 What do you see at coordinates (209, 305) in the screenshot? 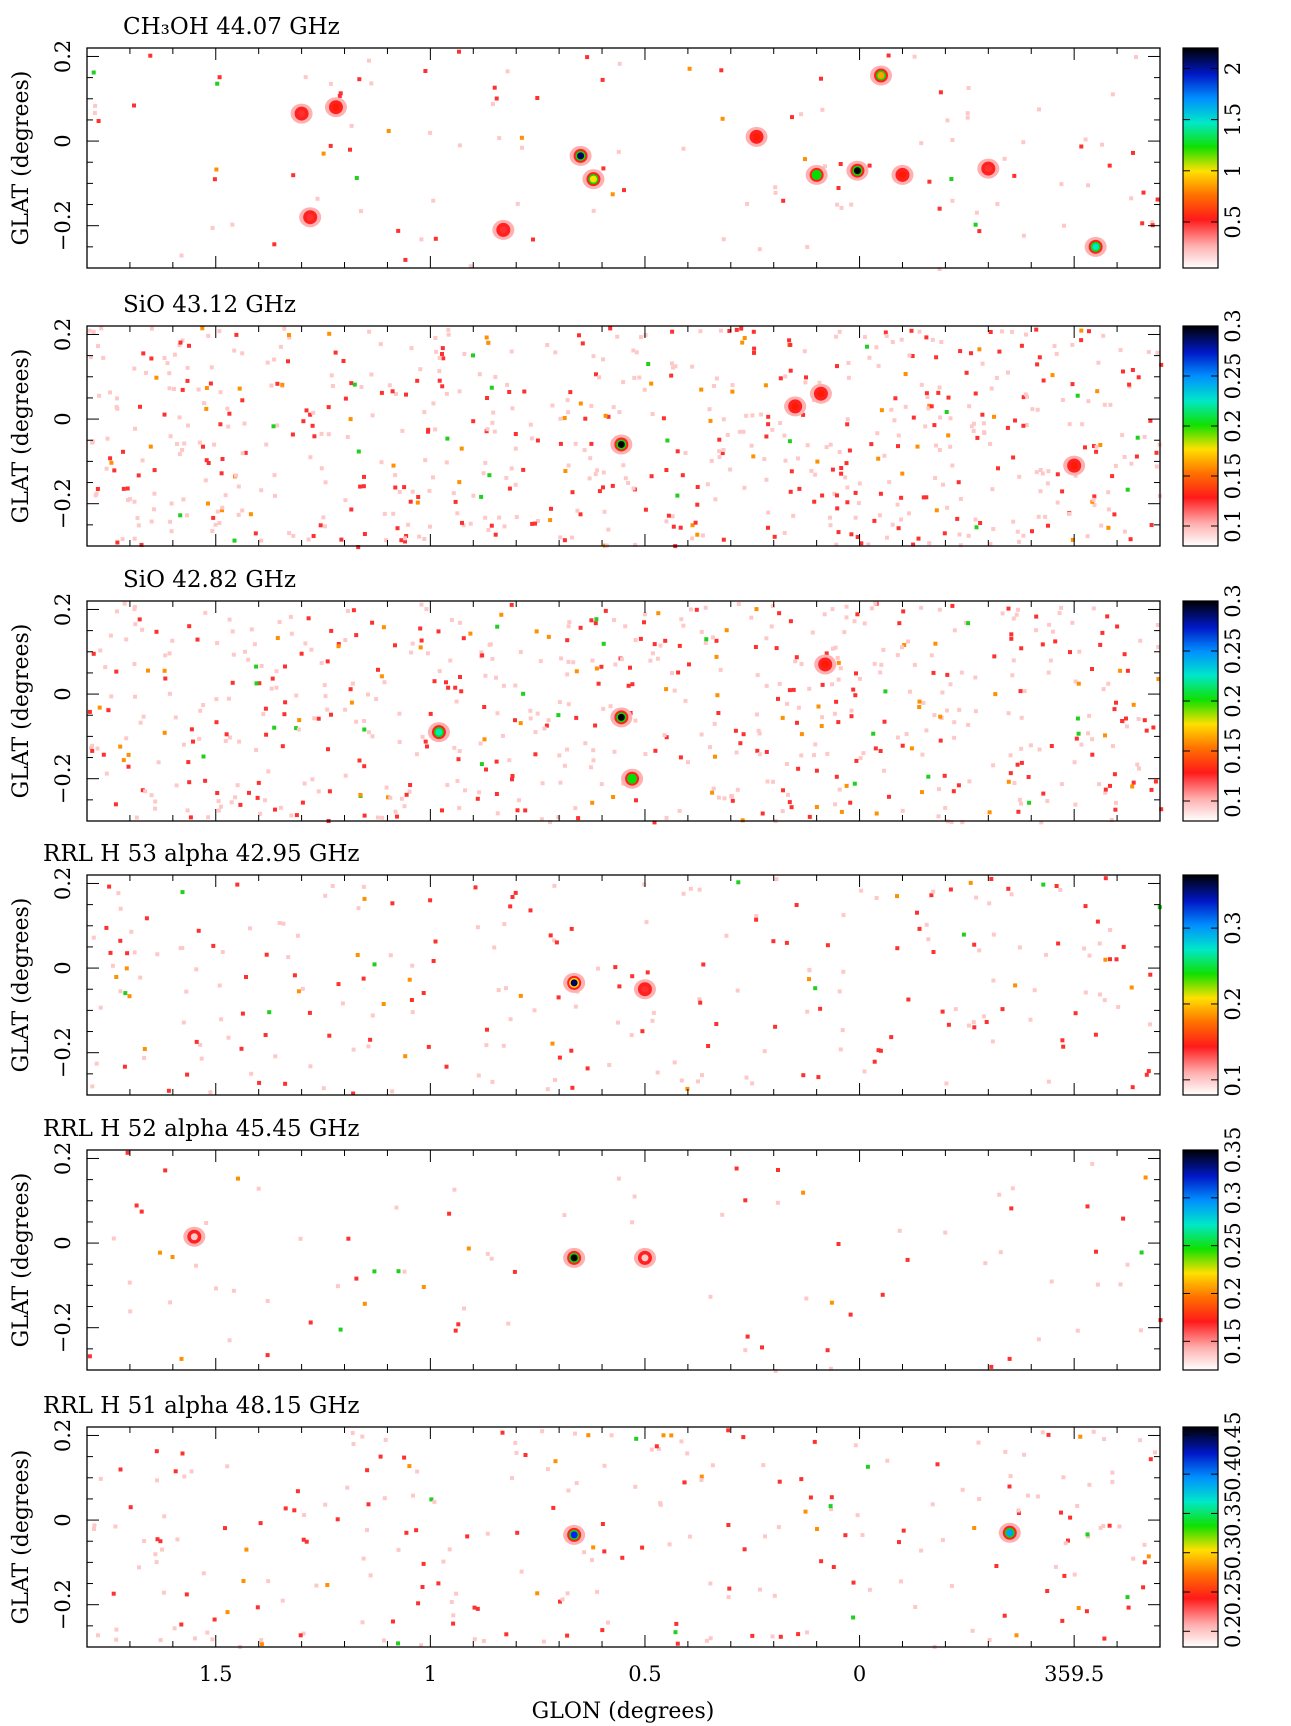
I see `panel-title: SiO 43.12 GHz` at bounding box center [209, 305].